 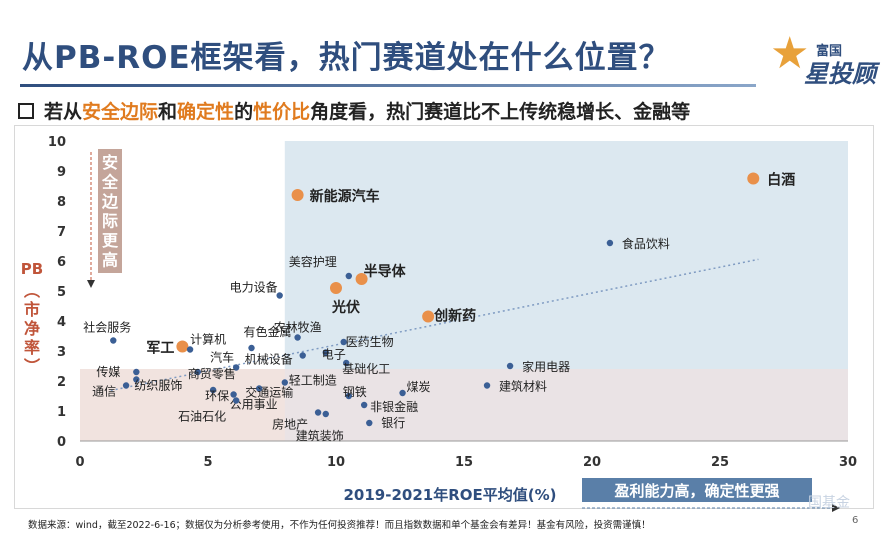 I want to click on data-label: 煤炭, so click(x=419, y=387).